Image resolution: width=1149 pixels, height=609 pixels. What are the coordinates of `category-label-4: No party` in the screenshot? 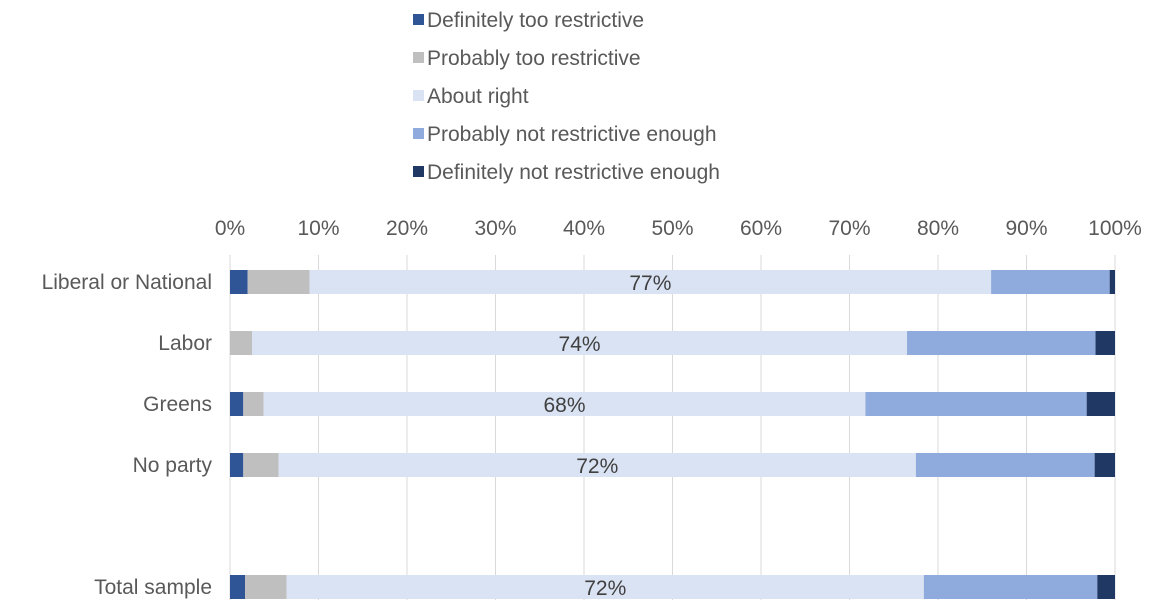 It's located at (173, 465).